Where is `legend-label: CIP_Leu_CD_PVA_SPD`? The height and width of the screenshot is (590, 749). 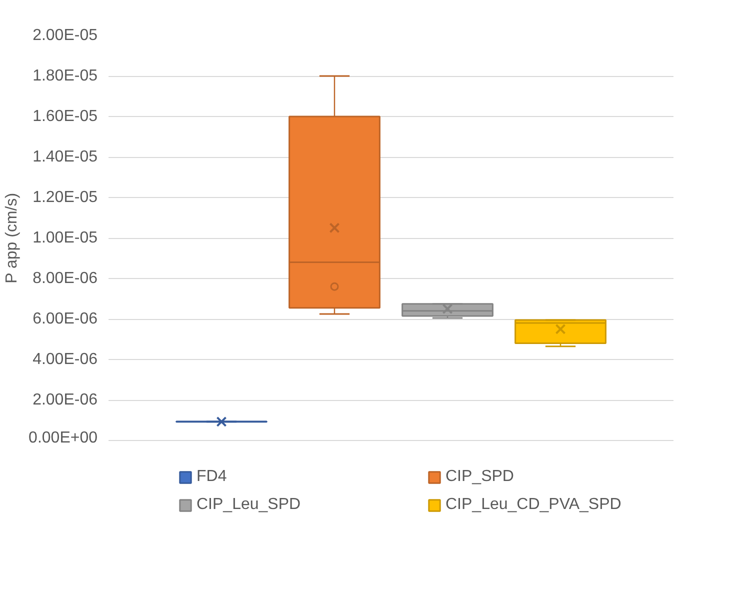
legend-label: CIP_Leu_CD_PVA_SPD is located at coordinates (534, 505).